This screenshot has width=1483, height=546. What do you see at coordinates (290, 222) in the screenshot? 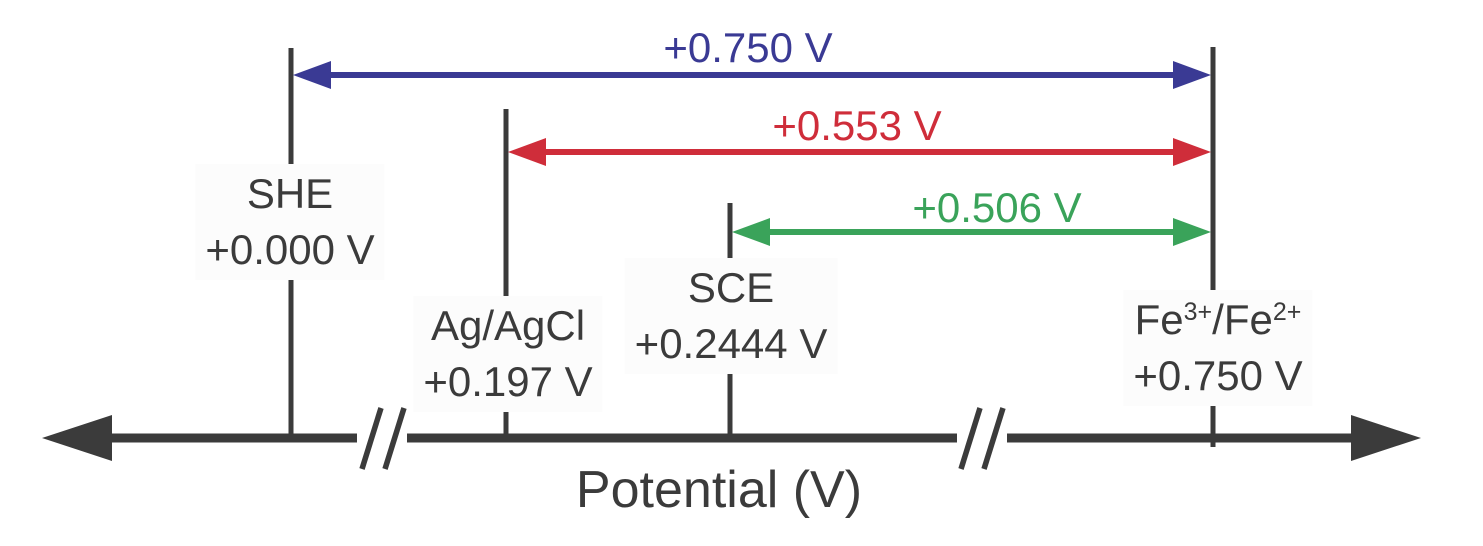
I see `she-label: SHE +0.000 V` at bounding box center [290, 222].